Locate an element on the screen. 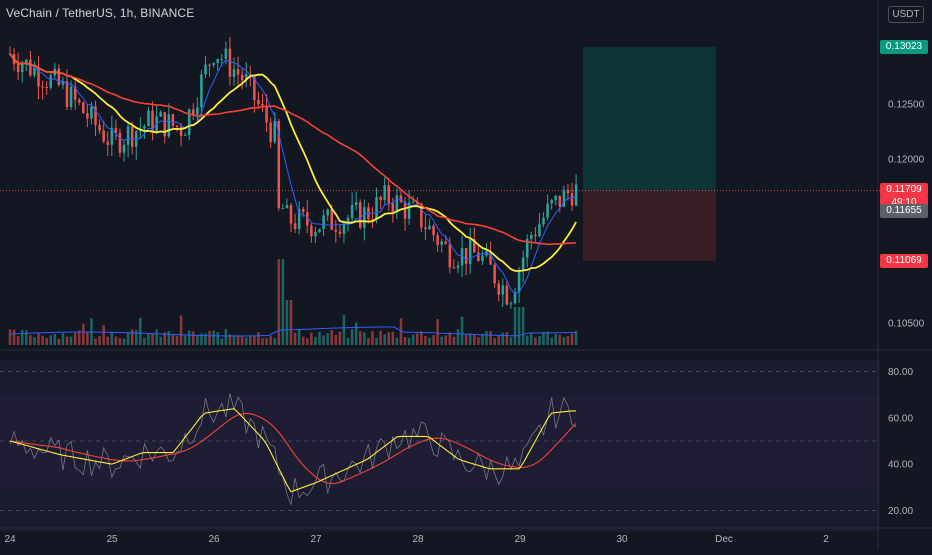 The width and height of the screenshot is (932, 555). rsi-axis-tick: 40.00 is located at coordinates (900, 465).